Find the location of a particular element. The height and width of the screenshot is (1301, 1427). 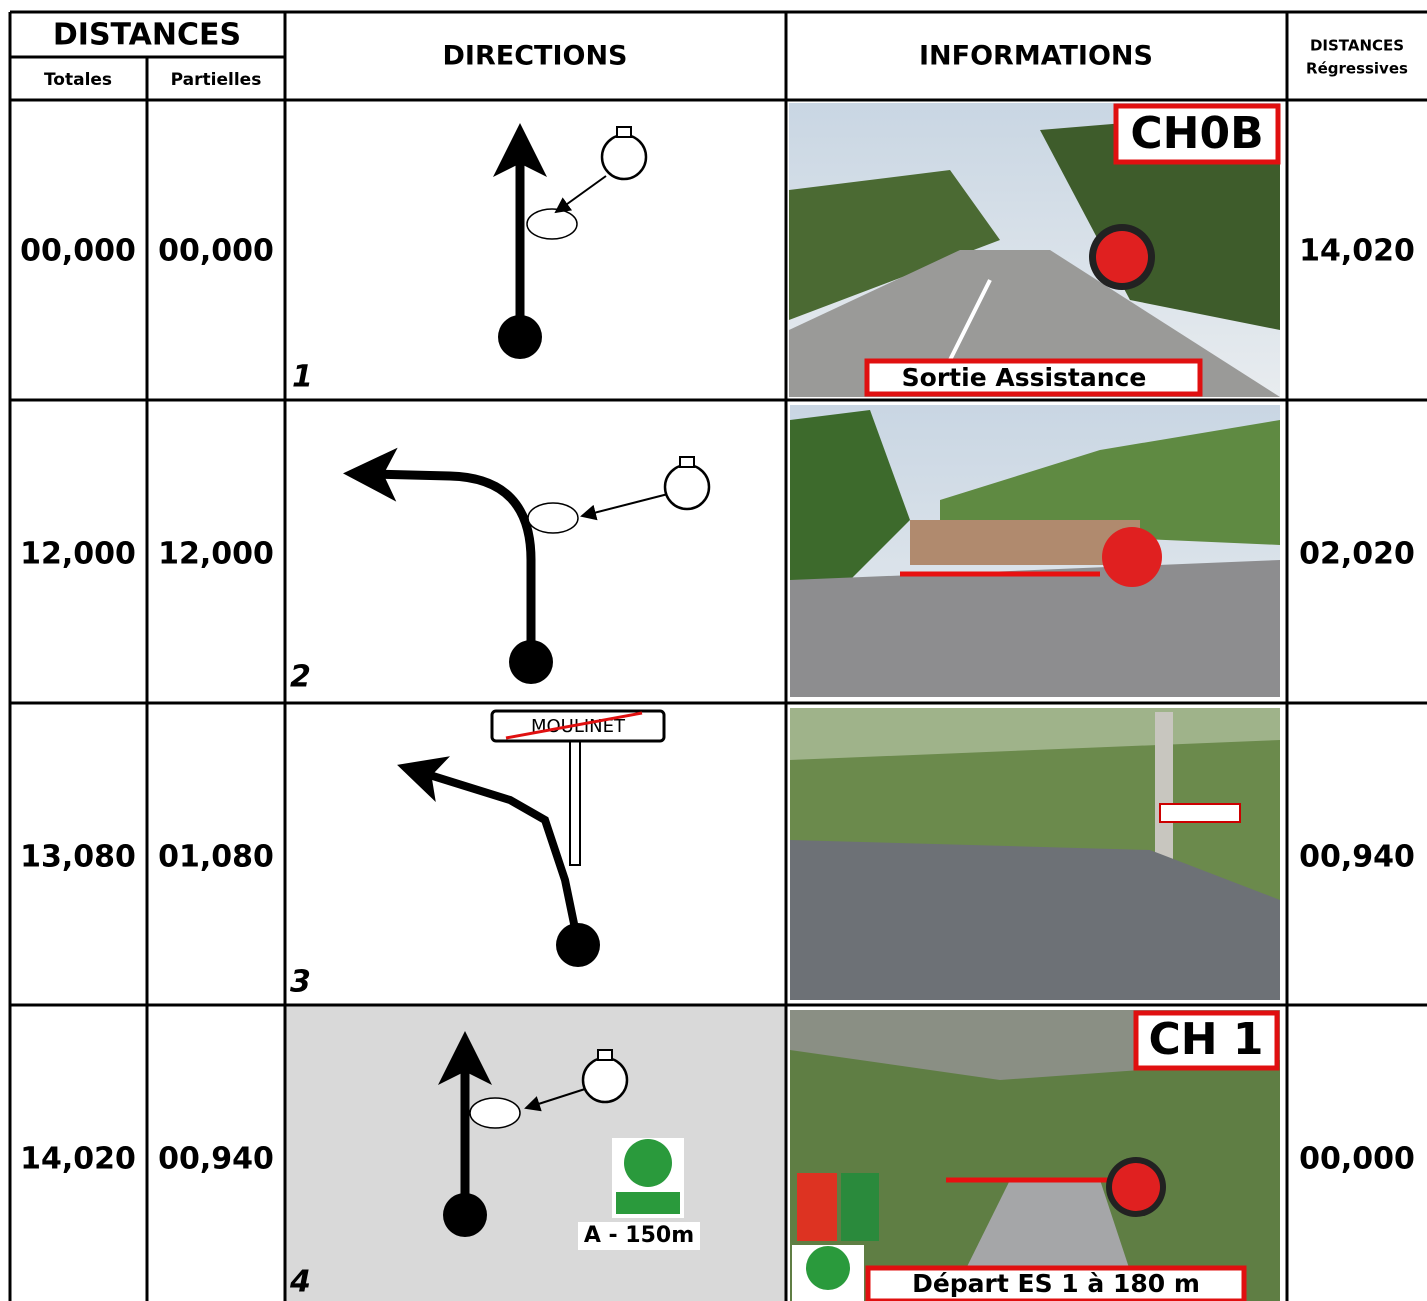

partial-distance: 00,000 is located at coordinates (216, 251).